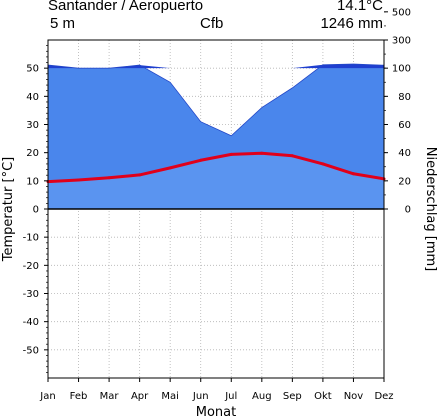 The width and height of the screenshot is (439, 418). I want to click on right-axis-title: Niederschlag [mm], so click(430, 209).